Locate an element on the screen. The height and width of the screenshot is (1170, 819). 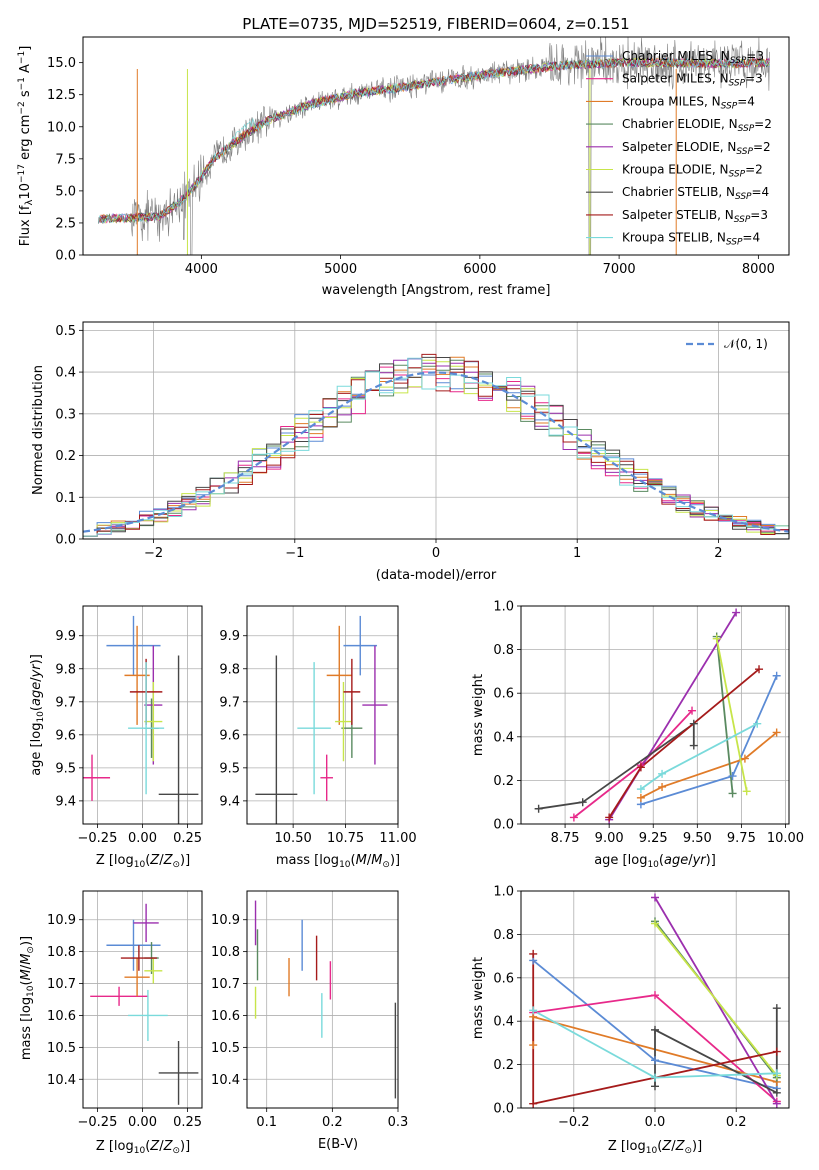
mass_vs_Z-plot-area is located at coordinates (144, 1004).